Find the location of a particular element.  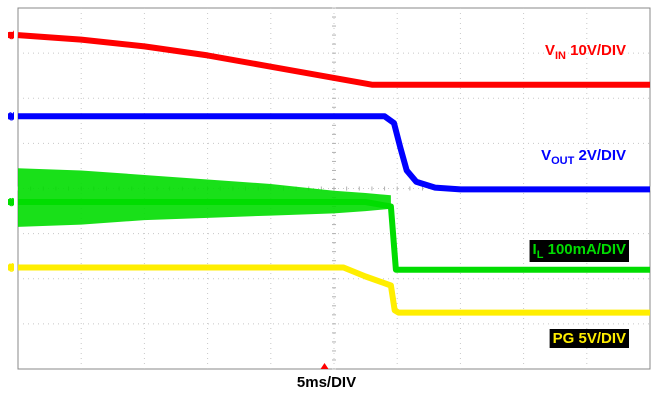

ch3-label: IL 100mA/DIV is located at coordinates (579, 251).